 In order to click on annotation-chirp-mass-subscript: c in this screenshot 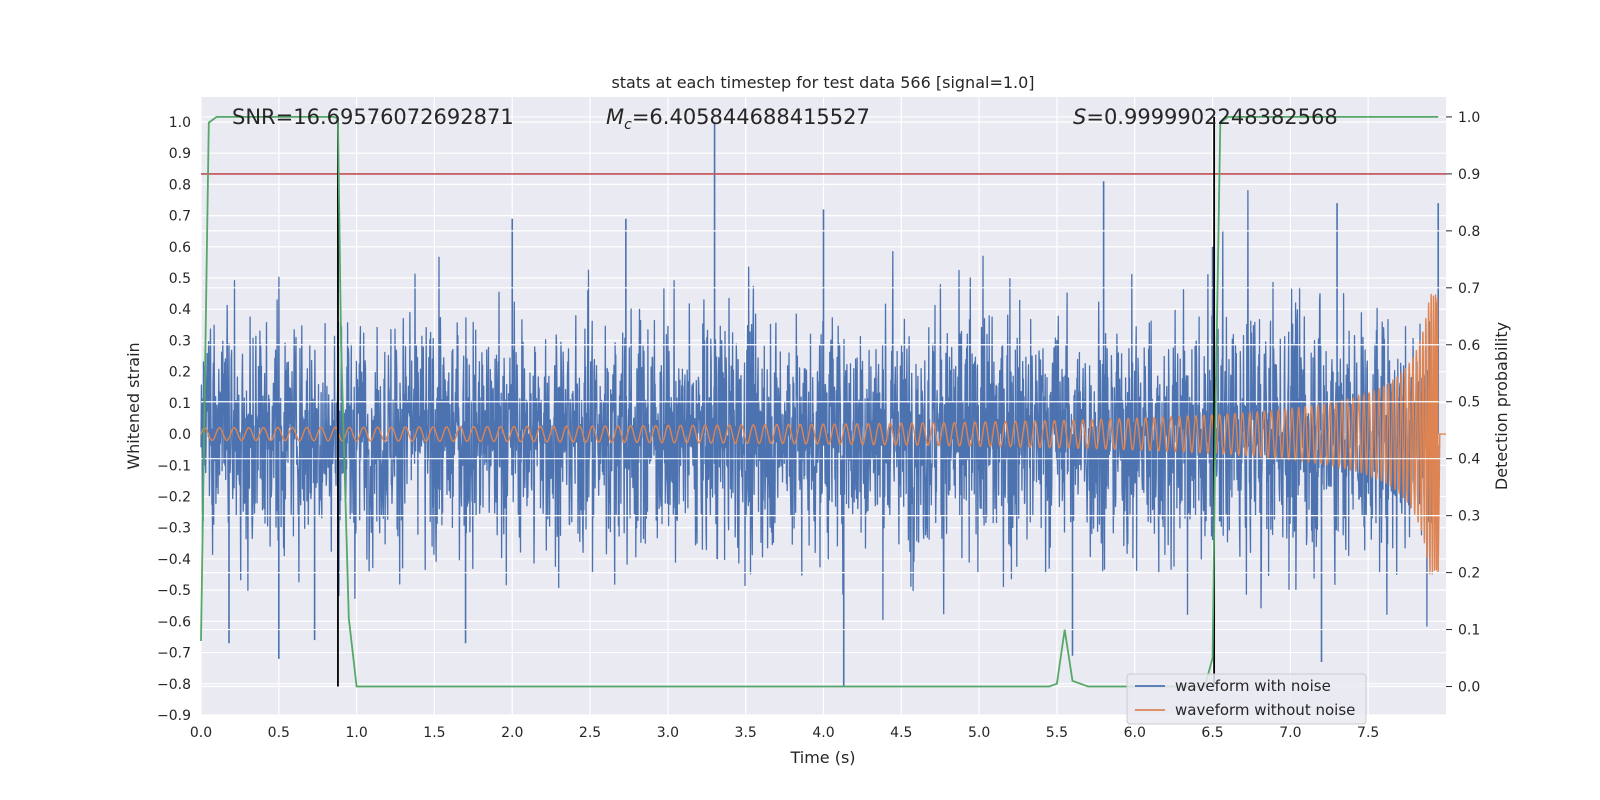, I will do `click(628, 125)`.